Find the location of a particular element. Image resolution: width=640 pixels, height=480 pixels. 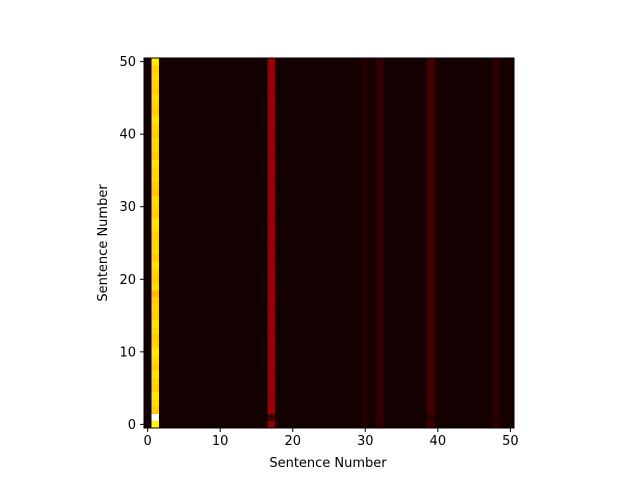

y-tick-label: 20 is located at coordinates (127, 280).